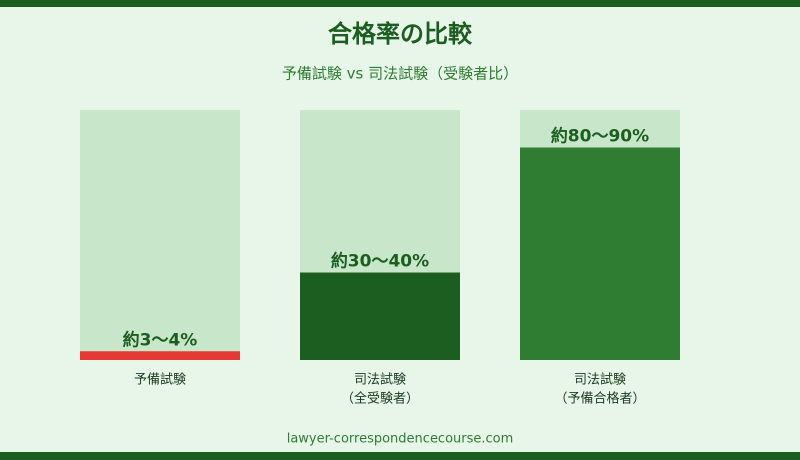 The width and height of the screenshot is (800, 460). Describe the element at coordinates (400, 456) in the screenshot. I see `bottom-band` at that location.